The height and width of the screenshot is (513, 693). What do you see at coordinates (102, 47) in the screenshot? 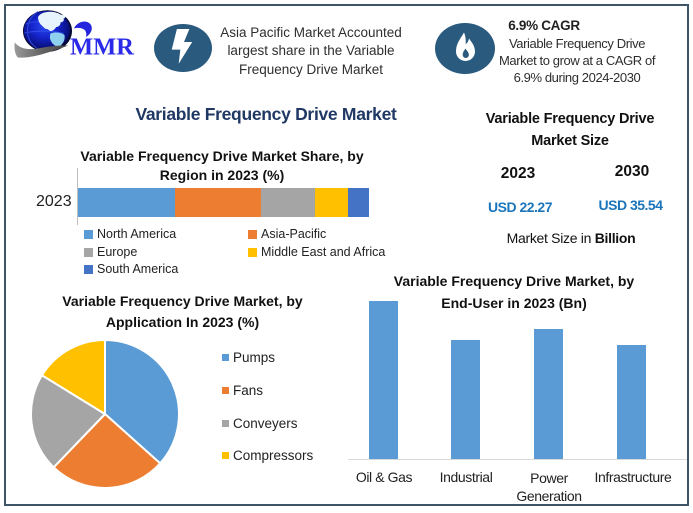
I see `svg-text: MMR` at bounding box center [102, 47].